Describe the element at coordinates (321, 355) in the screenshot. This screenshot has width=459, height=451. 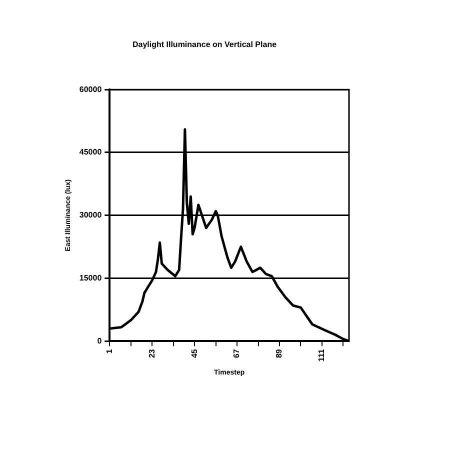
I see `x-tick-label: 111` at that location.